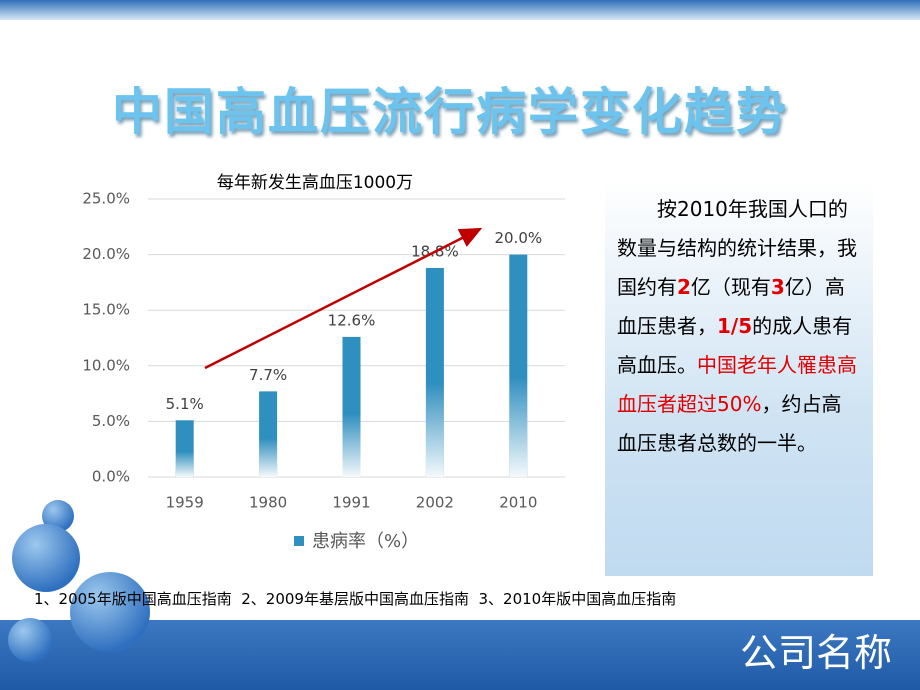 This screenshot has height=690, width=920. Describe the element at coordinates (450, 112) in the screenshot. I see `slide-title: 中国高血压流行病学变化趋势` at that location.